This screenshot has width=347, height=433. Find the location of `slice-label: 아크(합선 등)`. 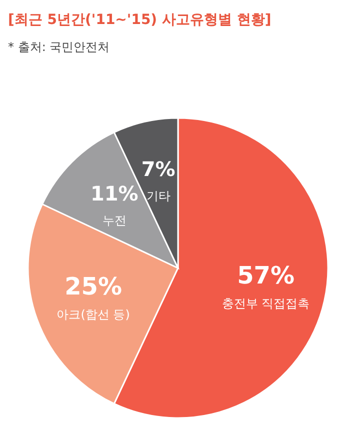

slice-label: 아크(합선 등) is located at coordinates (93, 314).